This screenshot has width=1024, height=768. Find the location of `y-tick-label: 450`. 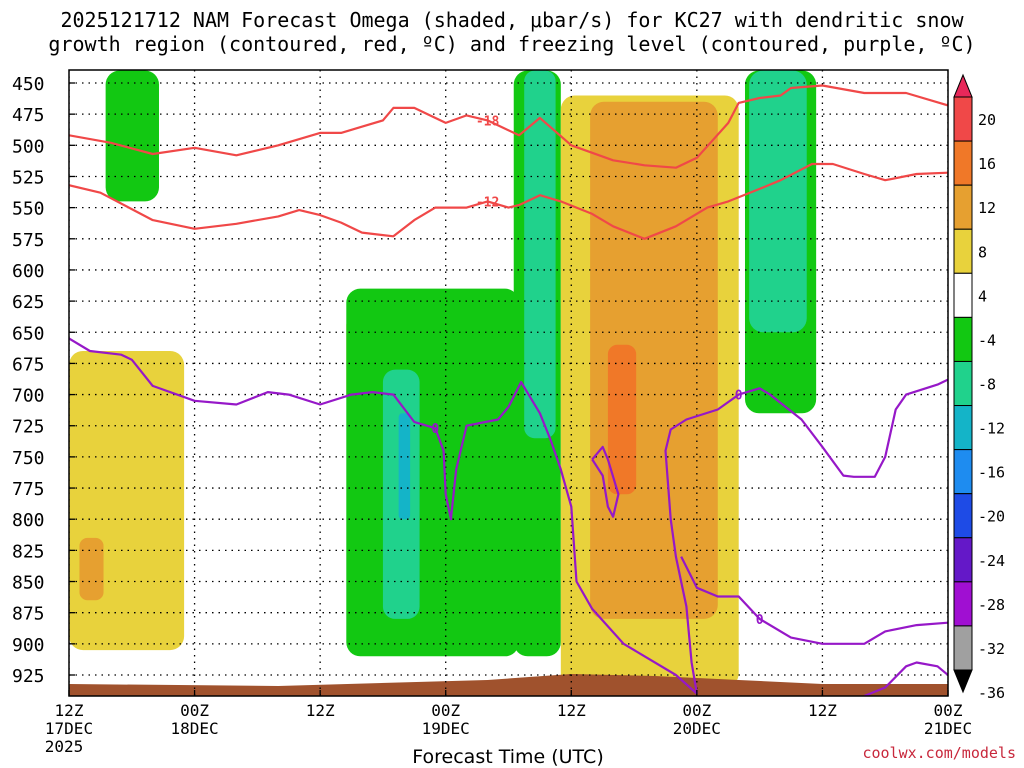

y-tick-label: 450 is located at coordinates (28, 84).